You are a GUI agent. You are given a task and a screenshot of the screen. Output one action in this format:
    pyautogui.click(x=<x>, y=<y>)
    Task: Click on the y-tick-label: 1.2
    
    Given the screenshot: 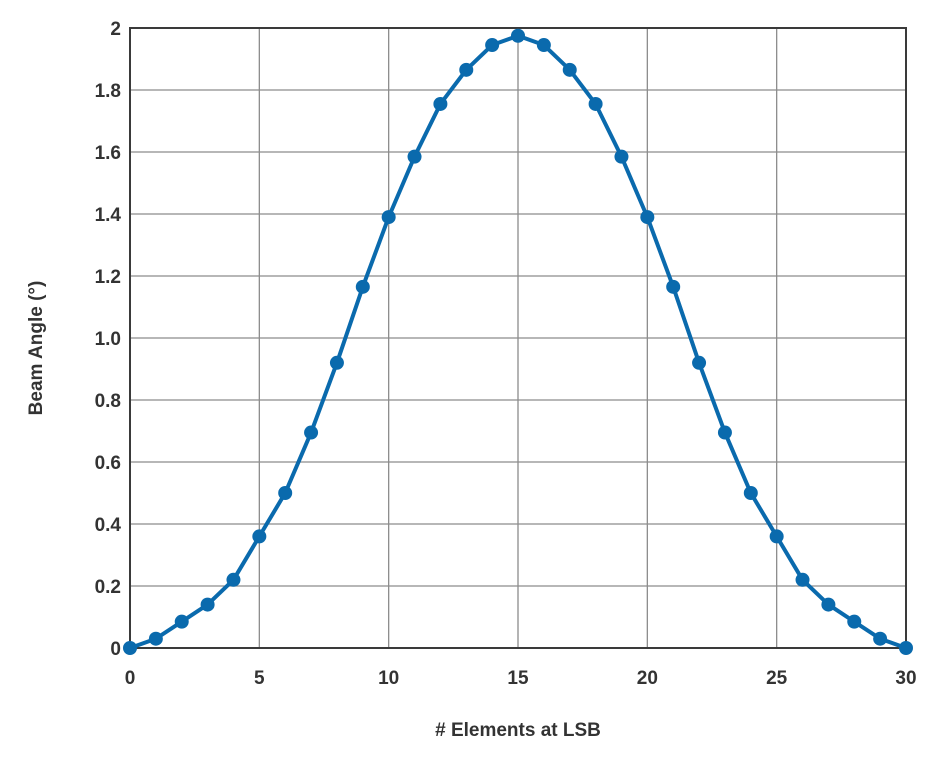 What is the action you would take?
    pyautogui.click(x=108, y=277)
    